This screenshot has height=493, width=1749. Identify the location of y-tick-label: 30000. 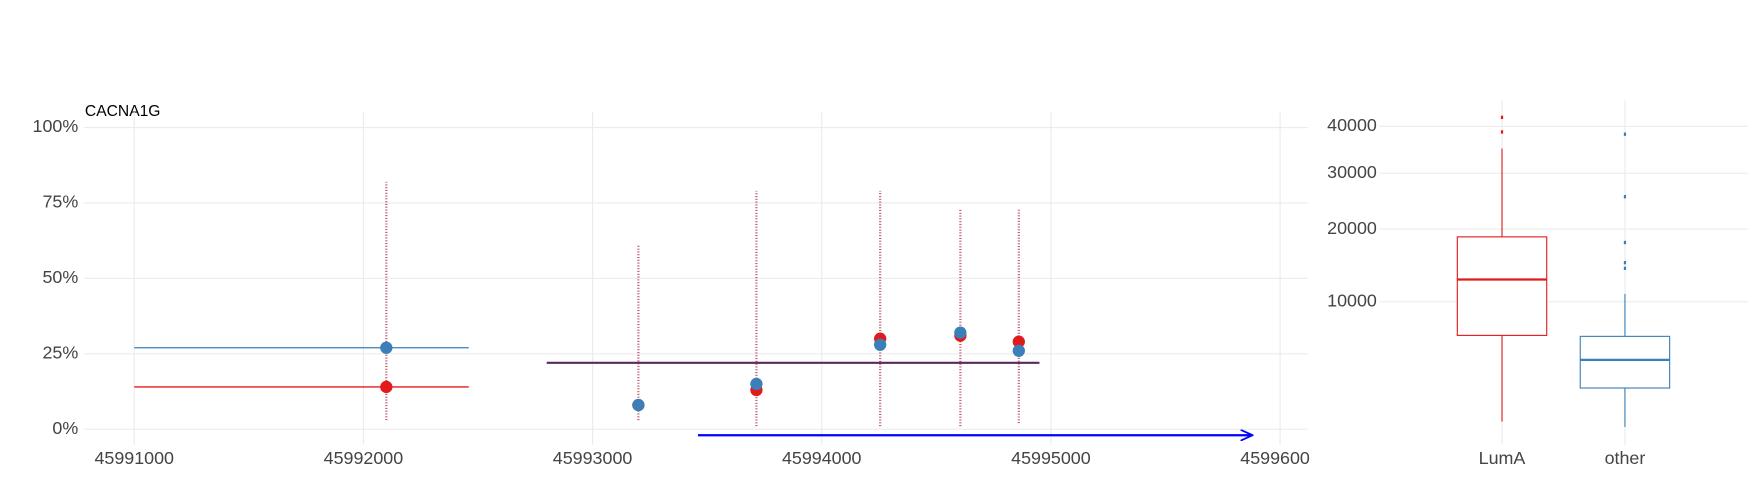
(1352, 172).